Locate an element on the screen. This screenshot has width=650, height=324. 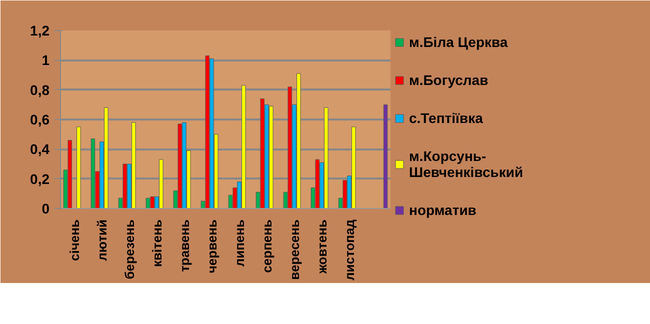
x-tick-label: липень is located at coordinates (239, 243).